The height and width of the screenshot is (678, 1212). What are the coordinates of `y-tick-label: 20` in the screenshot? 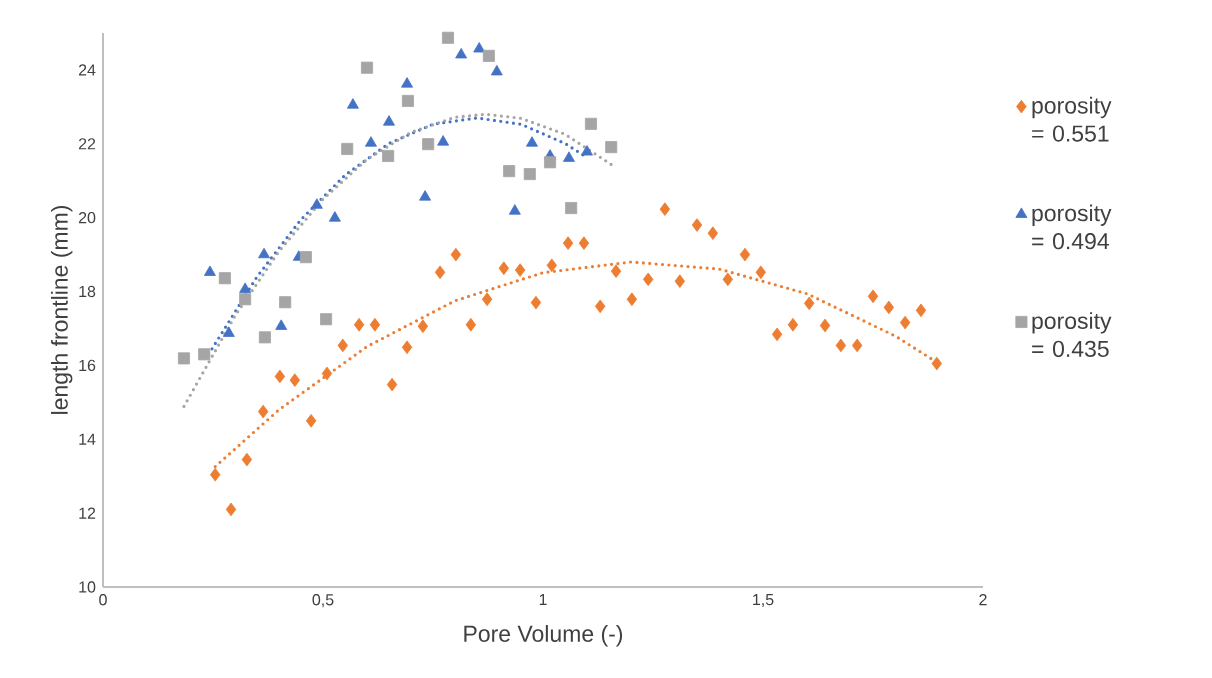 It's located at (87, 217).